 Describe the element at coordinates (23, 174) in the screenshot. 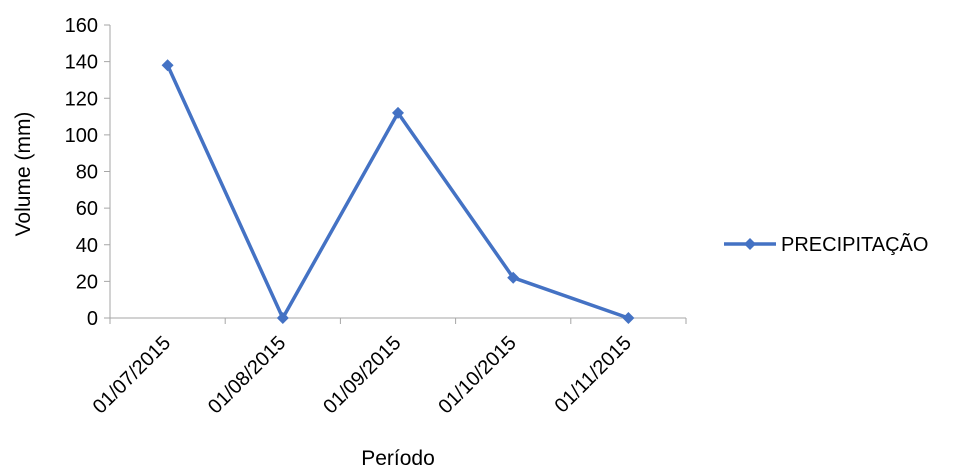

I see `y-axis-title: Volume (mm)` at that location.